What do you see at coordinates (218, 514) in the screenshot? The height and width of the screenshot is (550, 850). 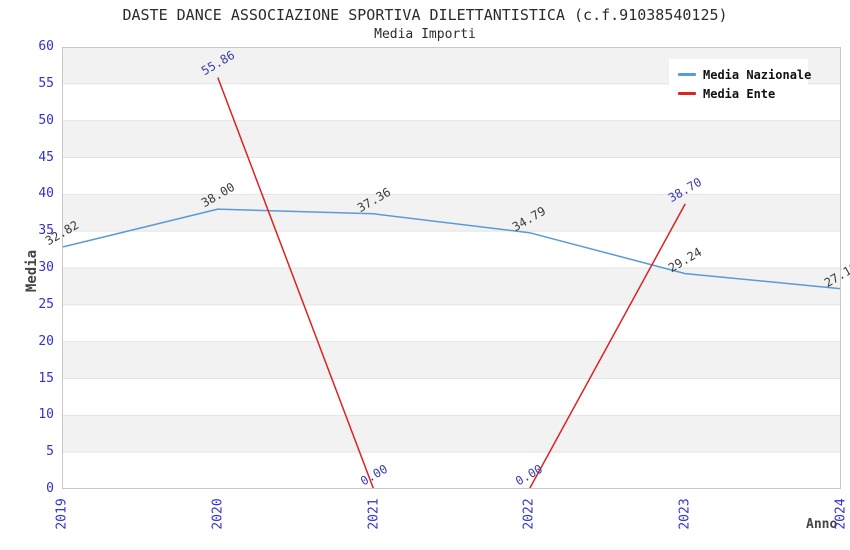 I see `x-tick-label: 2020` at bounding box center [218, 514].